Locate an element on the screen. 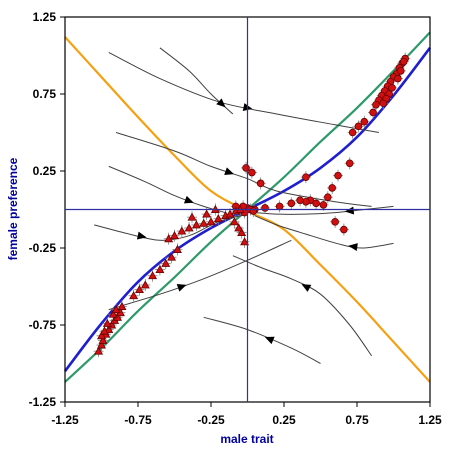 This screenshot has width=450, height=454. x-tick-label: -0.25 is located at coordinates (211, 420).